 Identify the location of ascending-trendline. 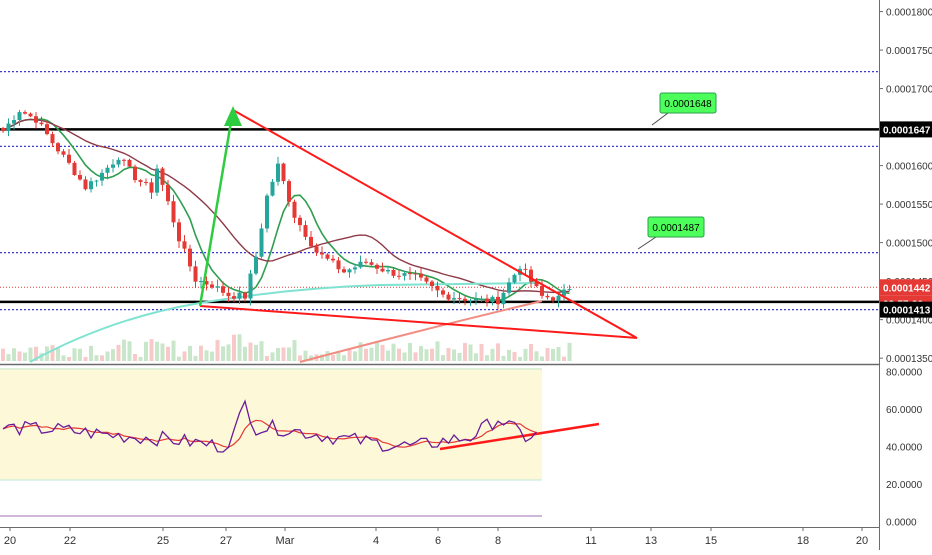
(418, 322).